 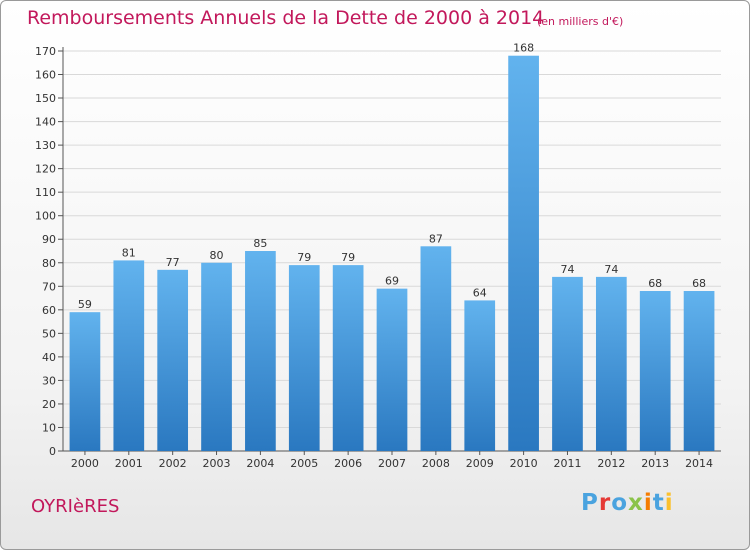 I want to click on x-tick-label: 2013, so click(x=655, y=463).